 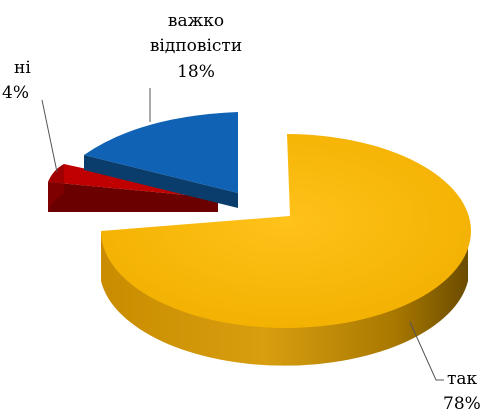 I want to click on label-ni: ні, so click(x=22, y=68).